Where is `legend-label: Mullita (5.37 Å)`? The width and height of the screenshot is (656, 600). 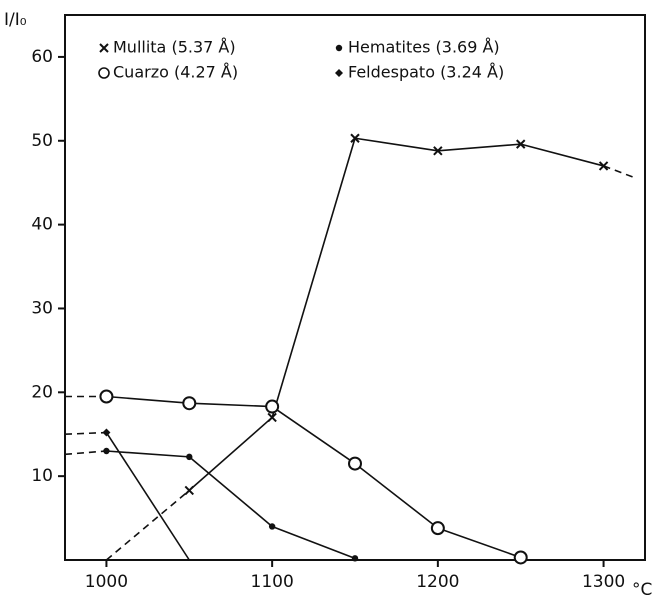
legend-label: Mullita (5.37 Å) is located at coordinates (174, 47).